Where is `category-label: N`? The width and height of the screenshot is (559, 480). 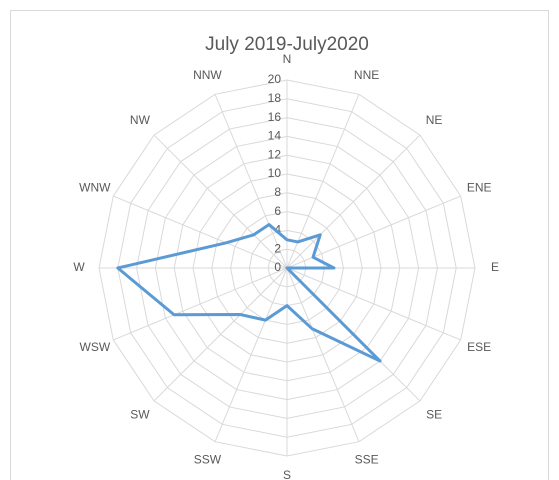
category-label: N is located at coordinates (287, 59).